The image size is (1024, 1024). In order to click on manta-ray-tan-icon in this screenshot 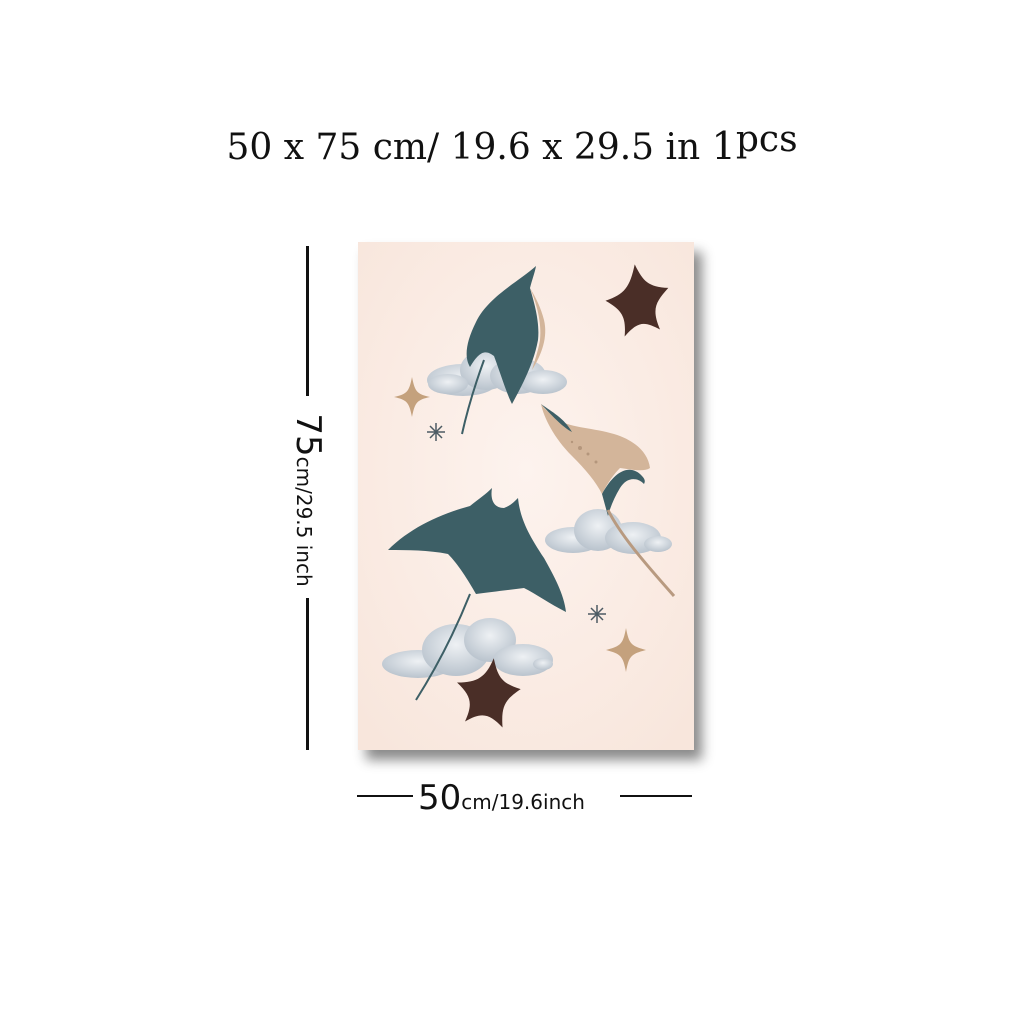, I will do `click(608, 500)`.